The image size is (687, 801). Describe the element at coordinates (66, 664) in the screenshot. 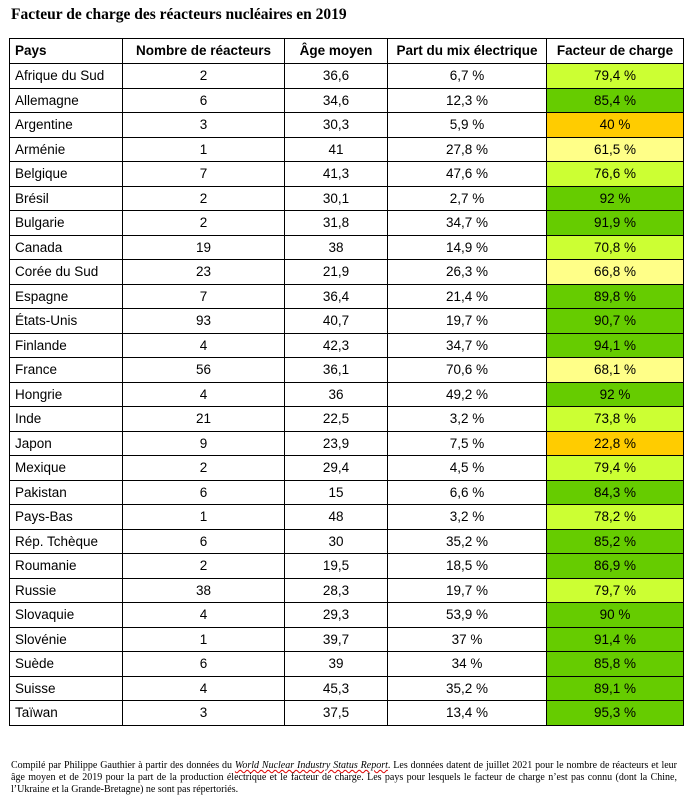

I see `cell-country: Suède` at that location.